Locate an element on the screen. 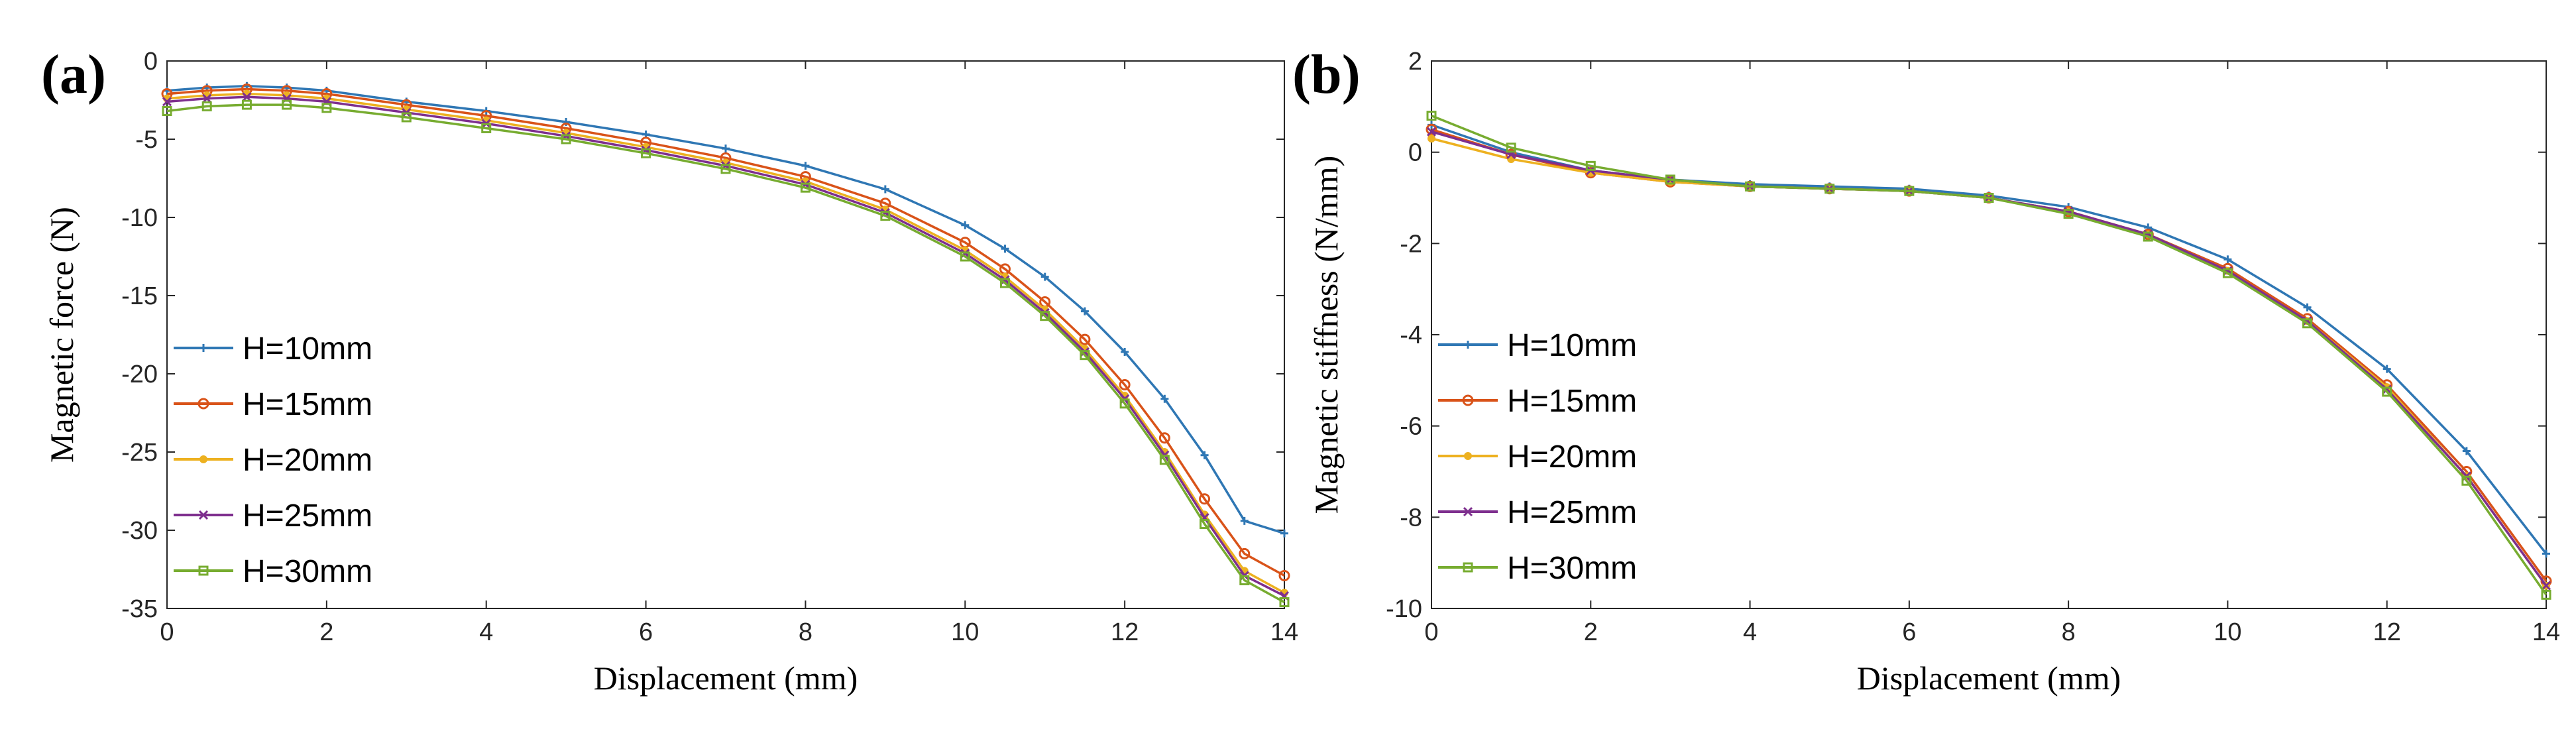 The width and height of the screenshot is (2576, 743). x-tick-label: 0 is located at coordinates (1431, 632).